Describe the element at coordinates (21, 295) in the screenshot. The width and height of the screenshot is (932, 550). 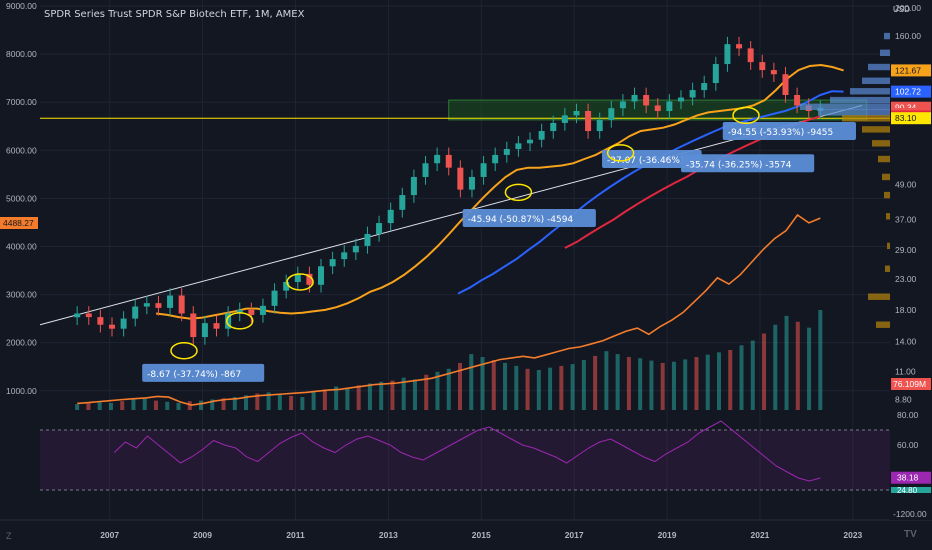
I see `left-axis-tick: 3000.00` at that location.